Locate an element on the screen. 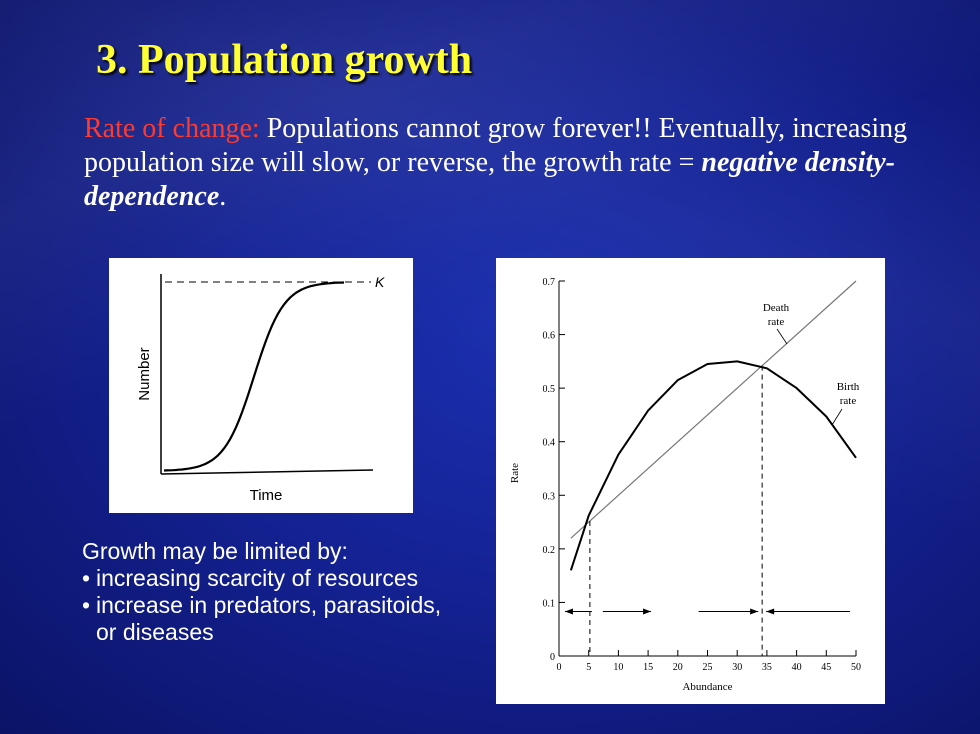  y-tick-label: 0.5 is located at coordinates (549, 389).